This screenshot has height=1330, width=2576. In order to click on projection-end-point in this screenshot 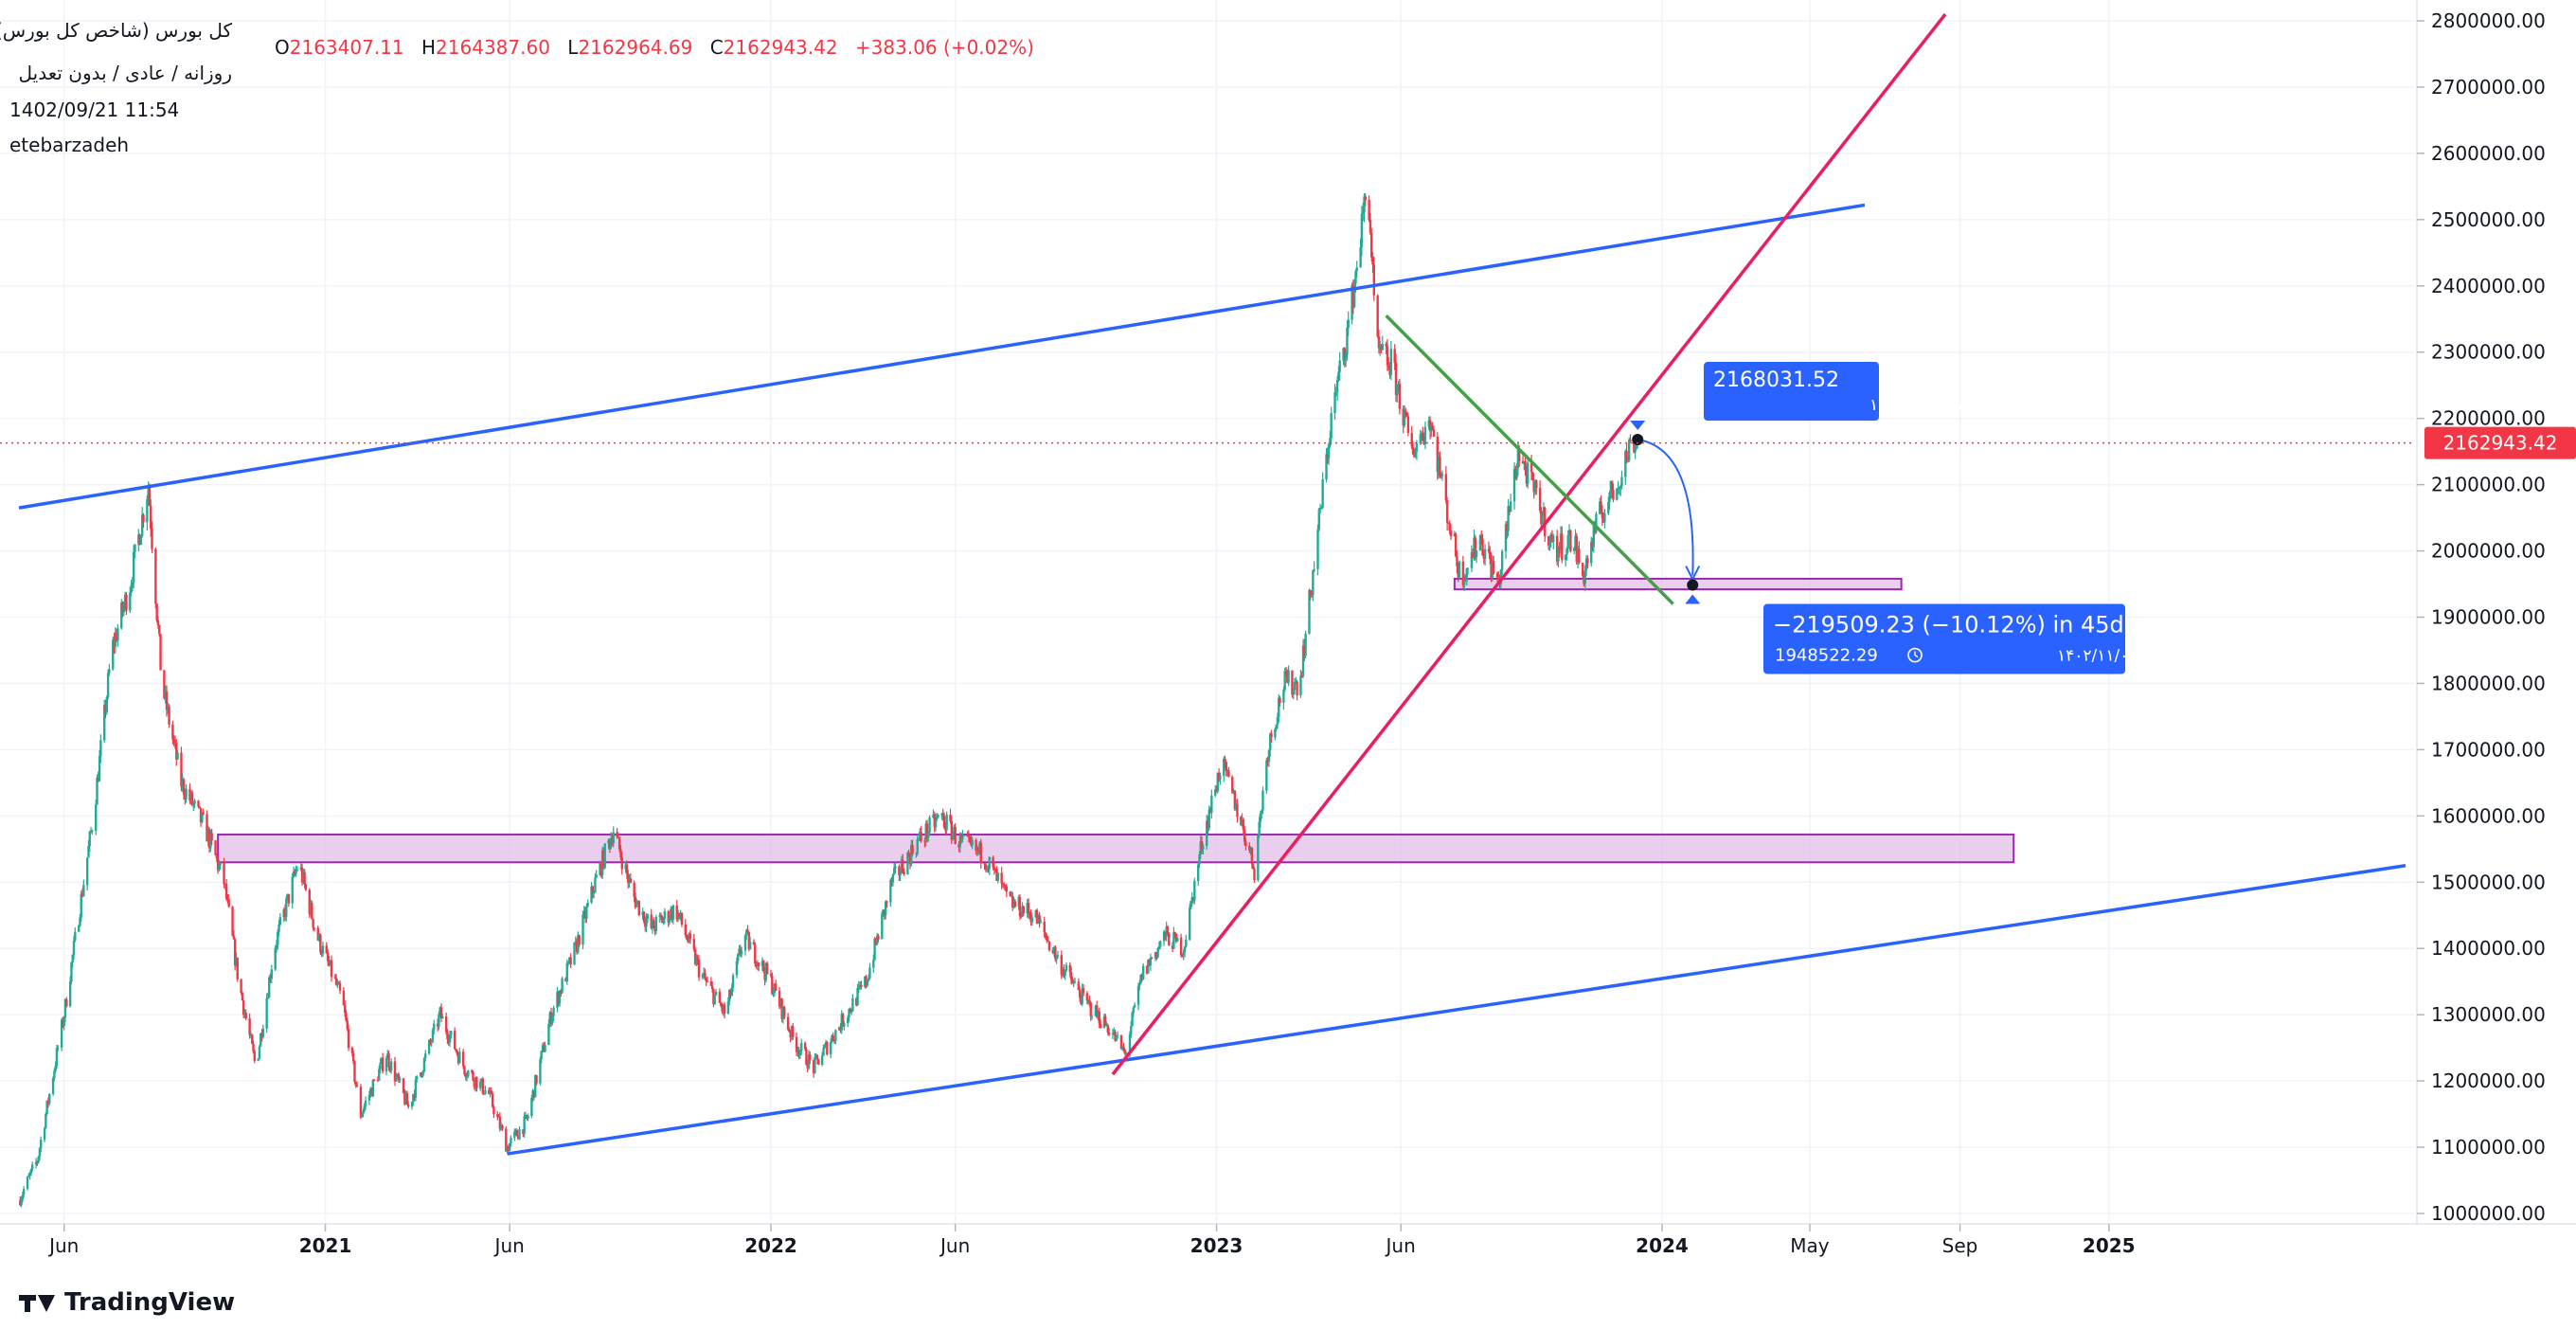, I will do `click(1693, 585)`.